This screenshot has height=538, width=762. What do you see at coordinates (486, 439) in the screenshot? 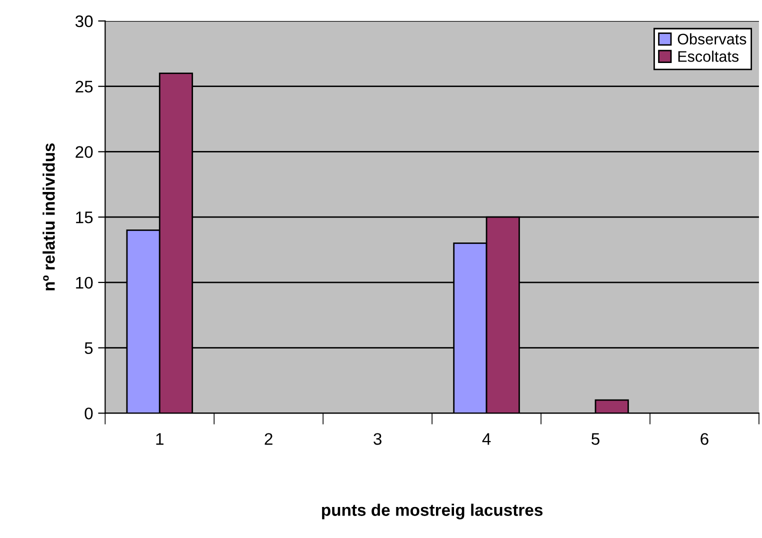
I see `x-tick-label: 4` at bounding box center [486, 439].